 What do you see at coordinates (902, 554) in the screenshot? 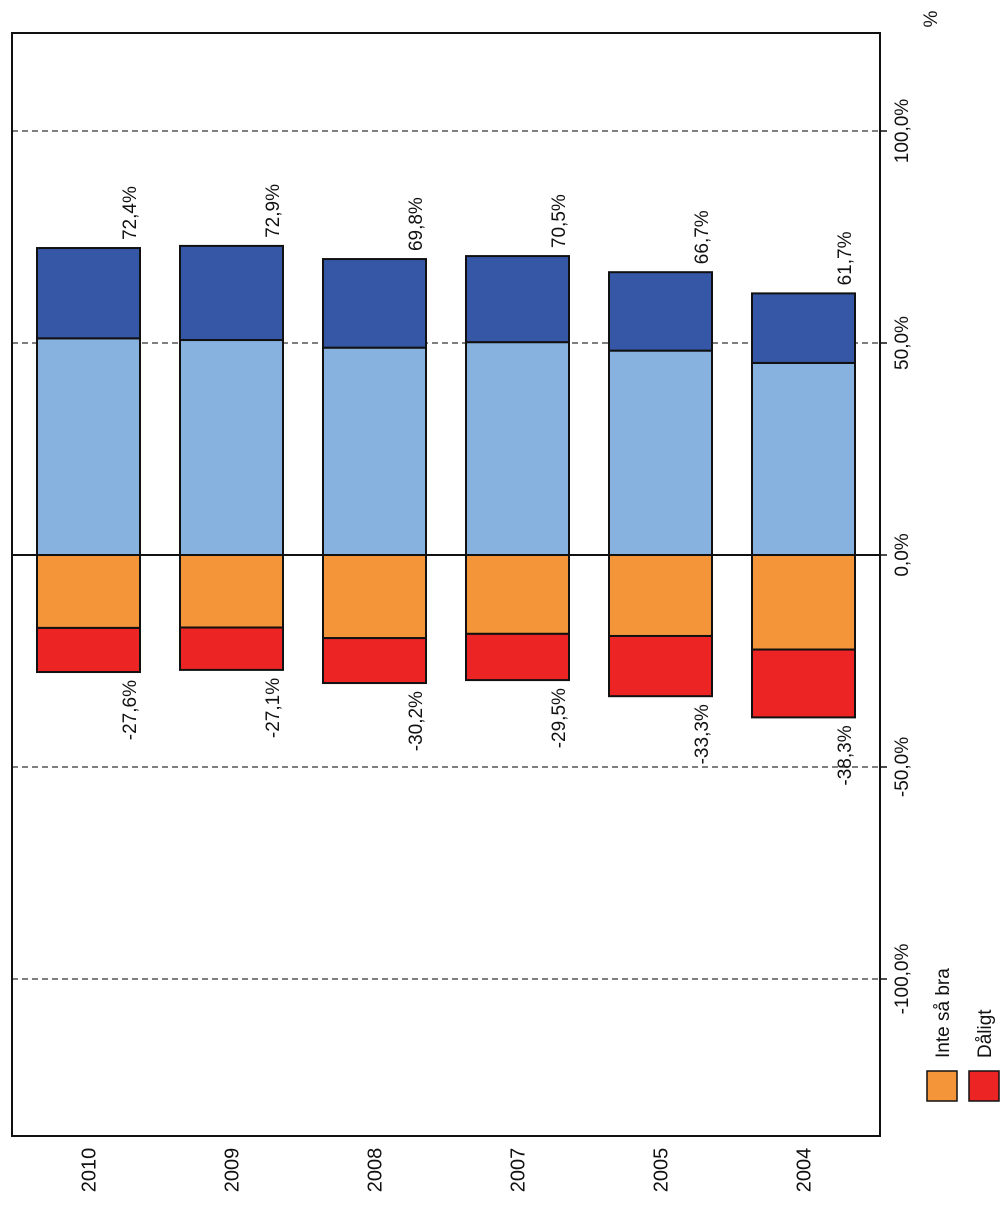
I see `tick-label: 0,0%` at bounding box center [902, 554].